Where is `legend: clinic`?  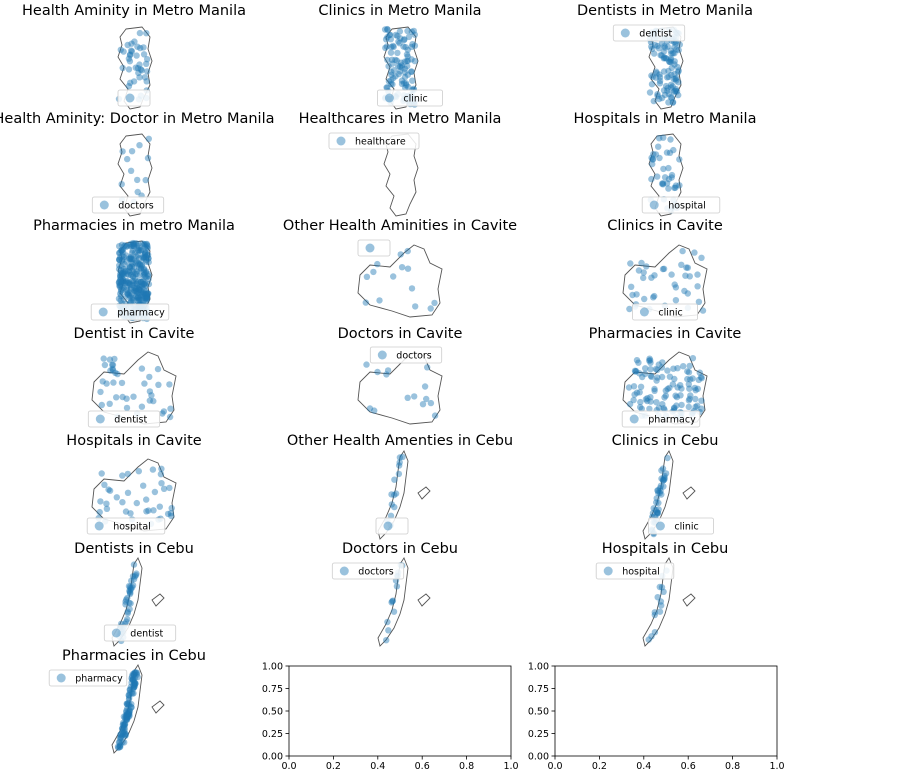 legend: clinic is located at coordinates (665, 312).